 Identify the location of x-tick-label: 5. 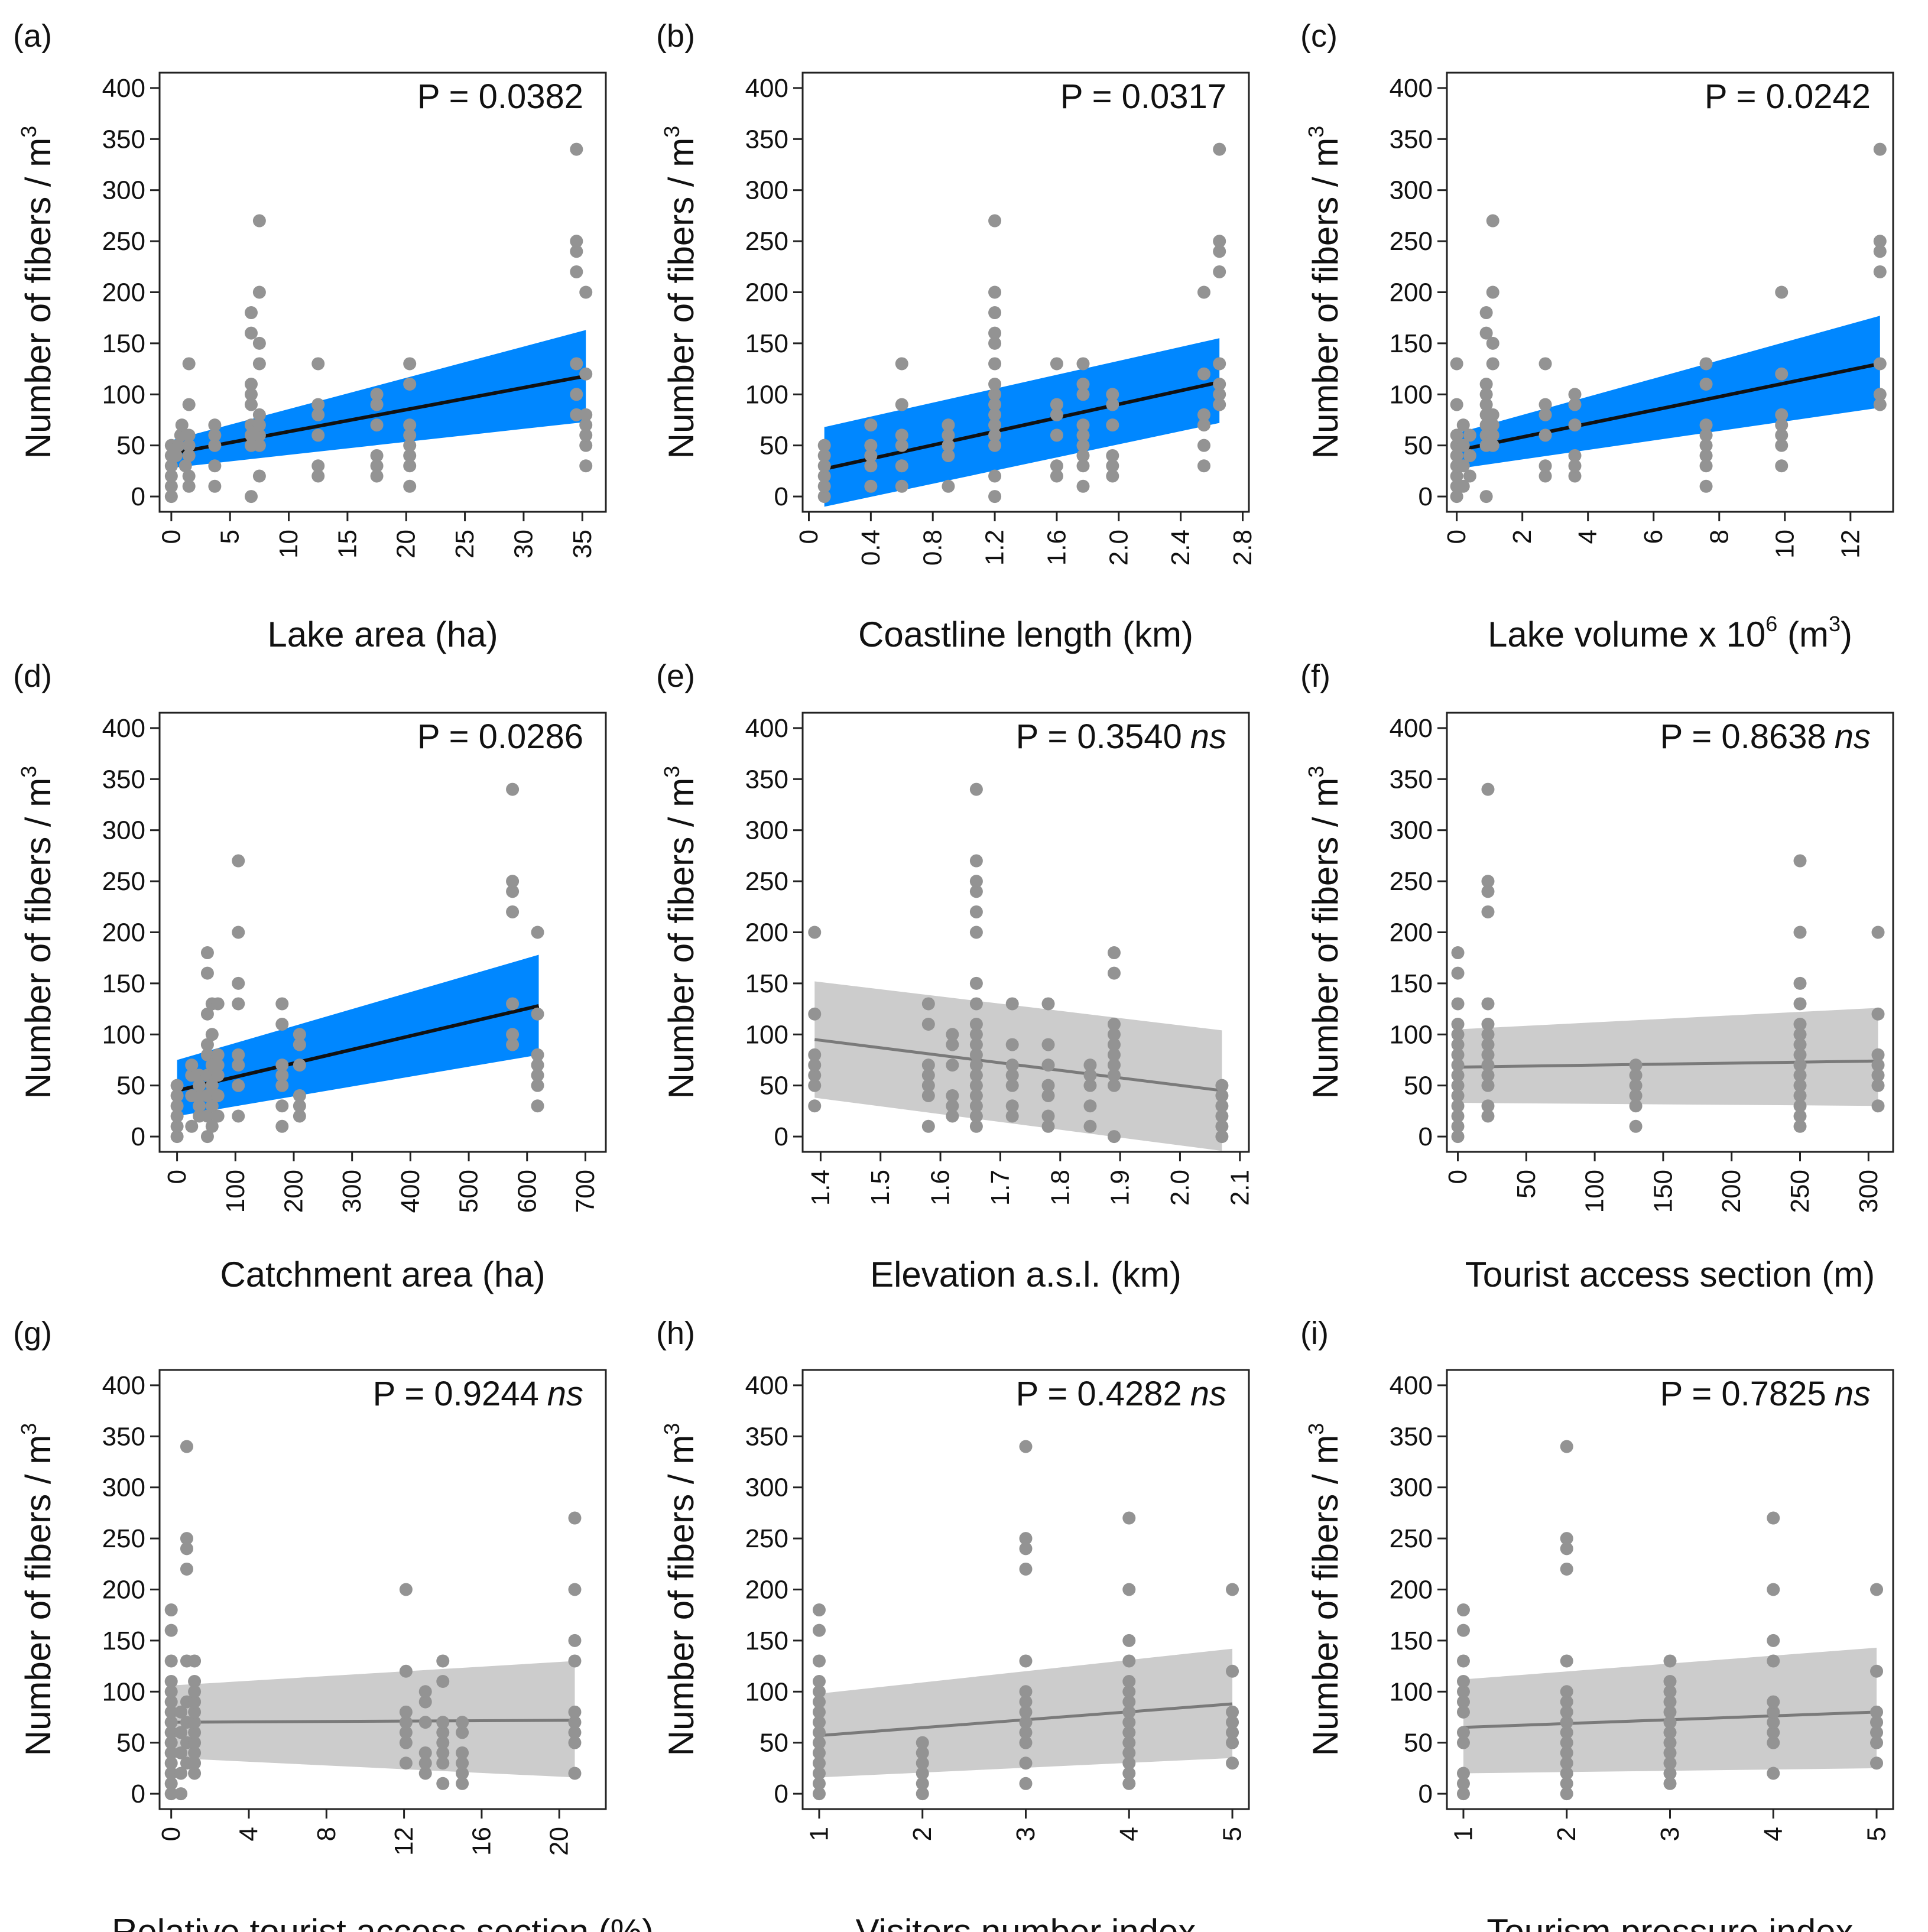
(1232, 1834).